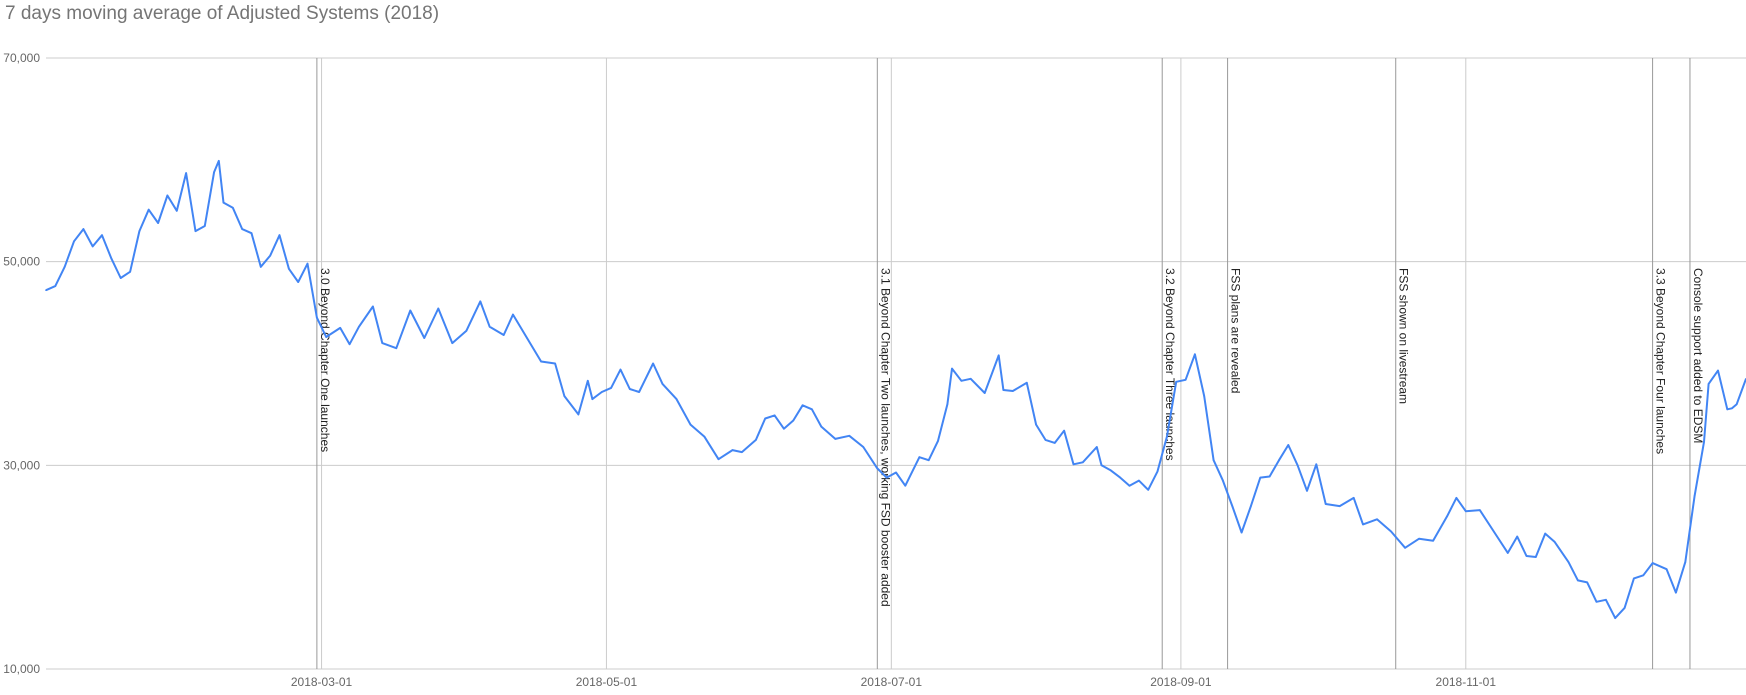 The width and height of the screenshot is (1746, 695). Describe the element at coordinates (1236, 330) in the screenshot. I see `annotation-label: FSS plans are revealed` at that location.